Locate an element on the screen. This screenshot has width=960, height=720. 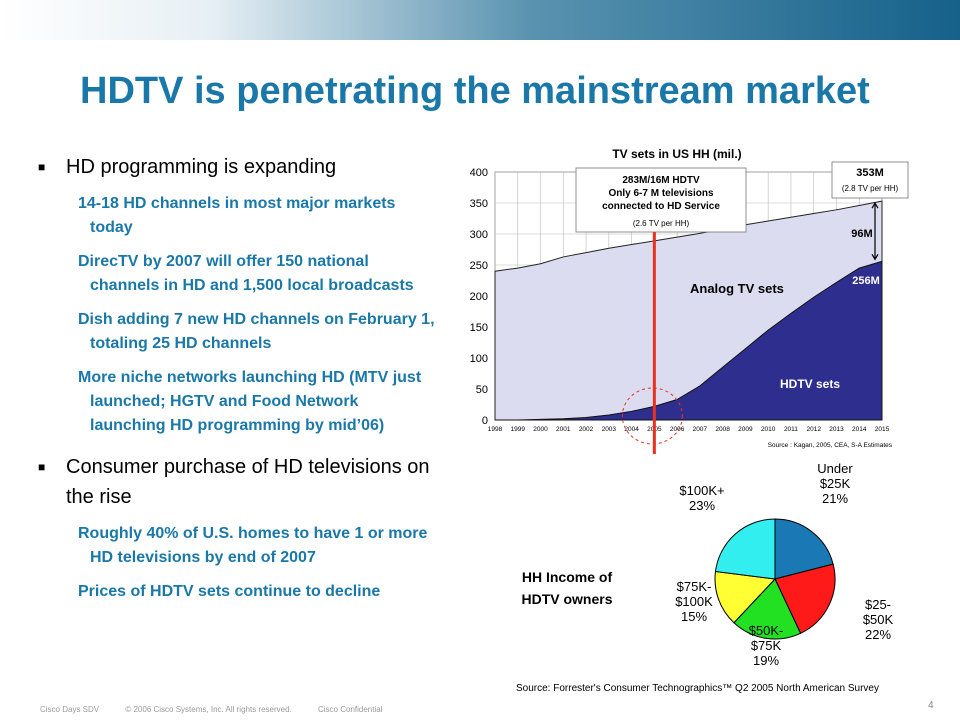
chart-source: Source : Kagan, 2005, CEA, S-A Estimates is located at coordinates (830, 445).